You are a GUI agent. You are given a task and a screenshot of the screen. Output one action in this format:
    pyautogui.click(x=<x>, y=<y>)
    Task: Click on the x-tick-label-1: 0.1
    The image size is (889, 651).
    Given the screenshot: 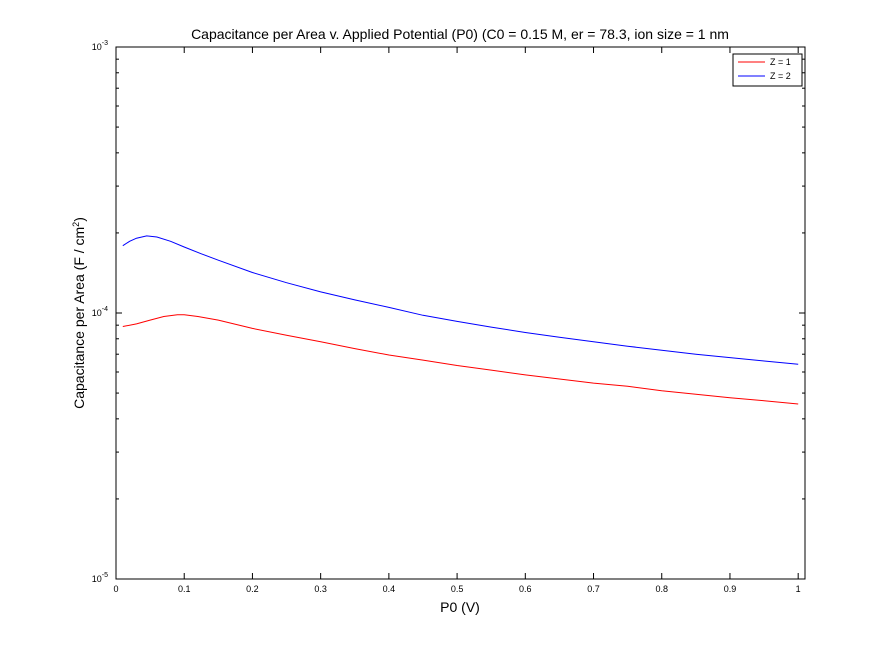 What is the action you would take?
    pyautogui.click(x=184, y=589)
    